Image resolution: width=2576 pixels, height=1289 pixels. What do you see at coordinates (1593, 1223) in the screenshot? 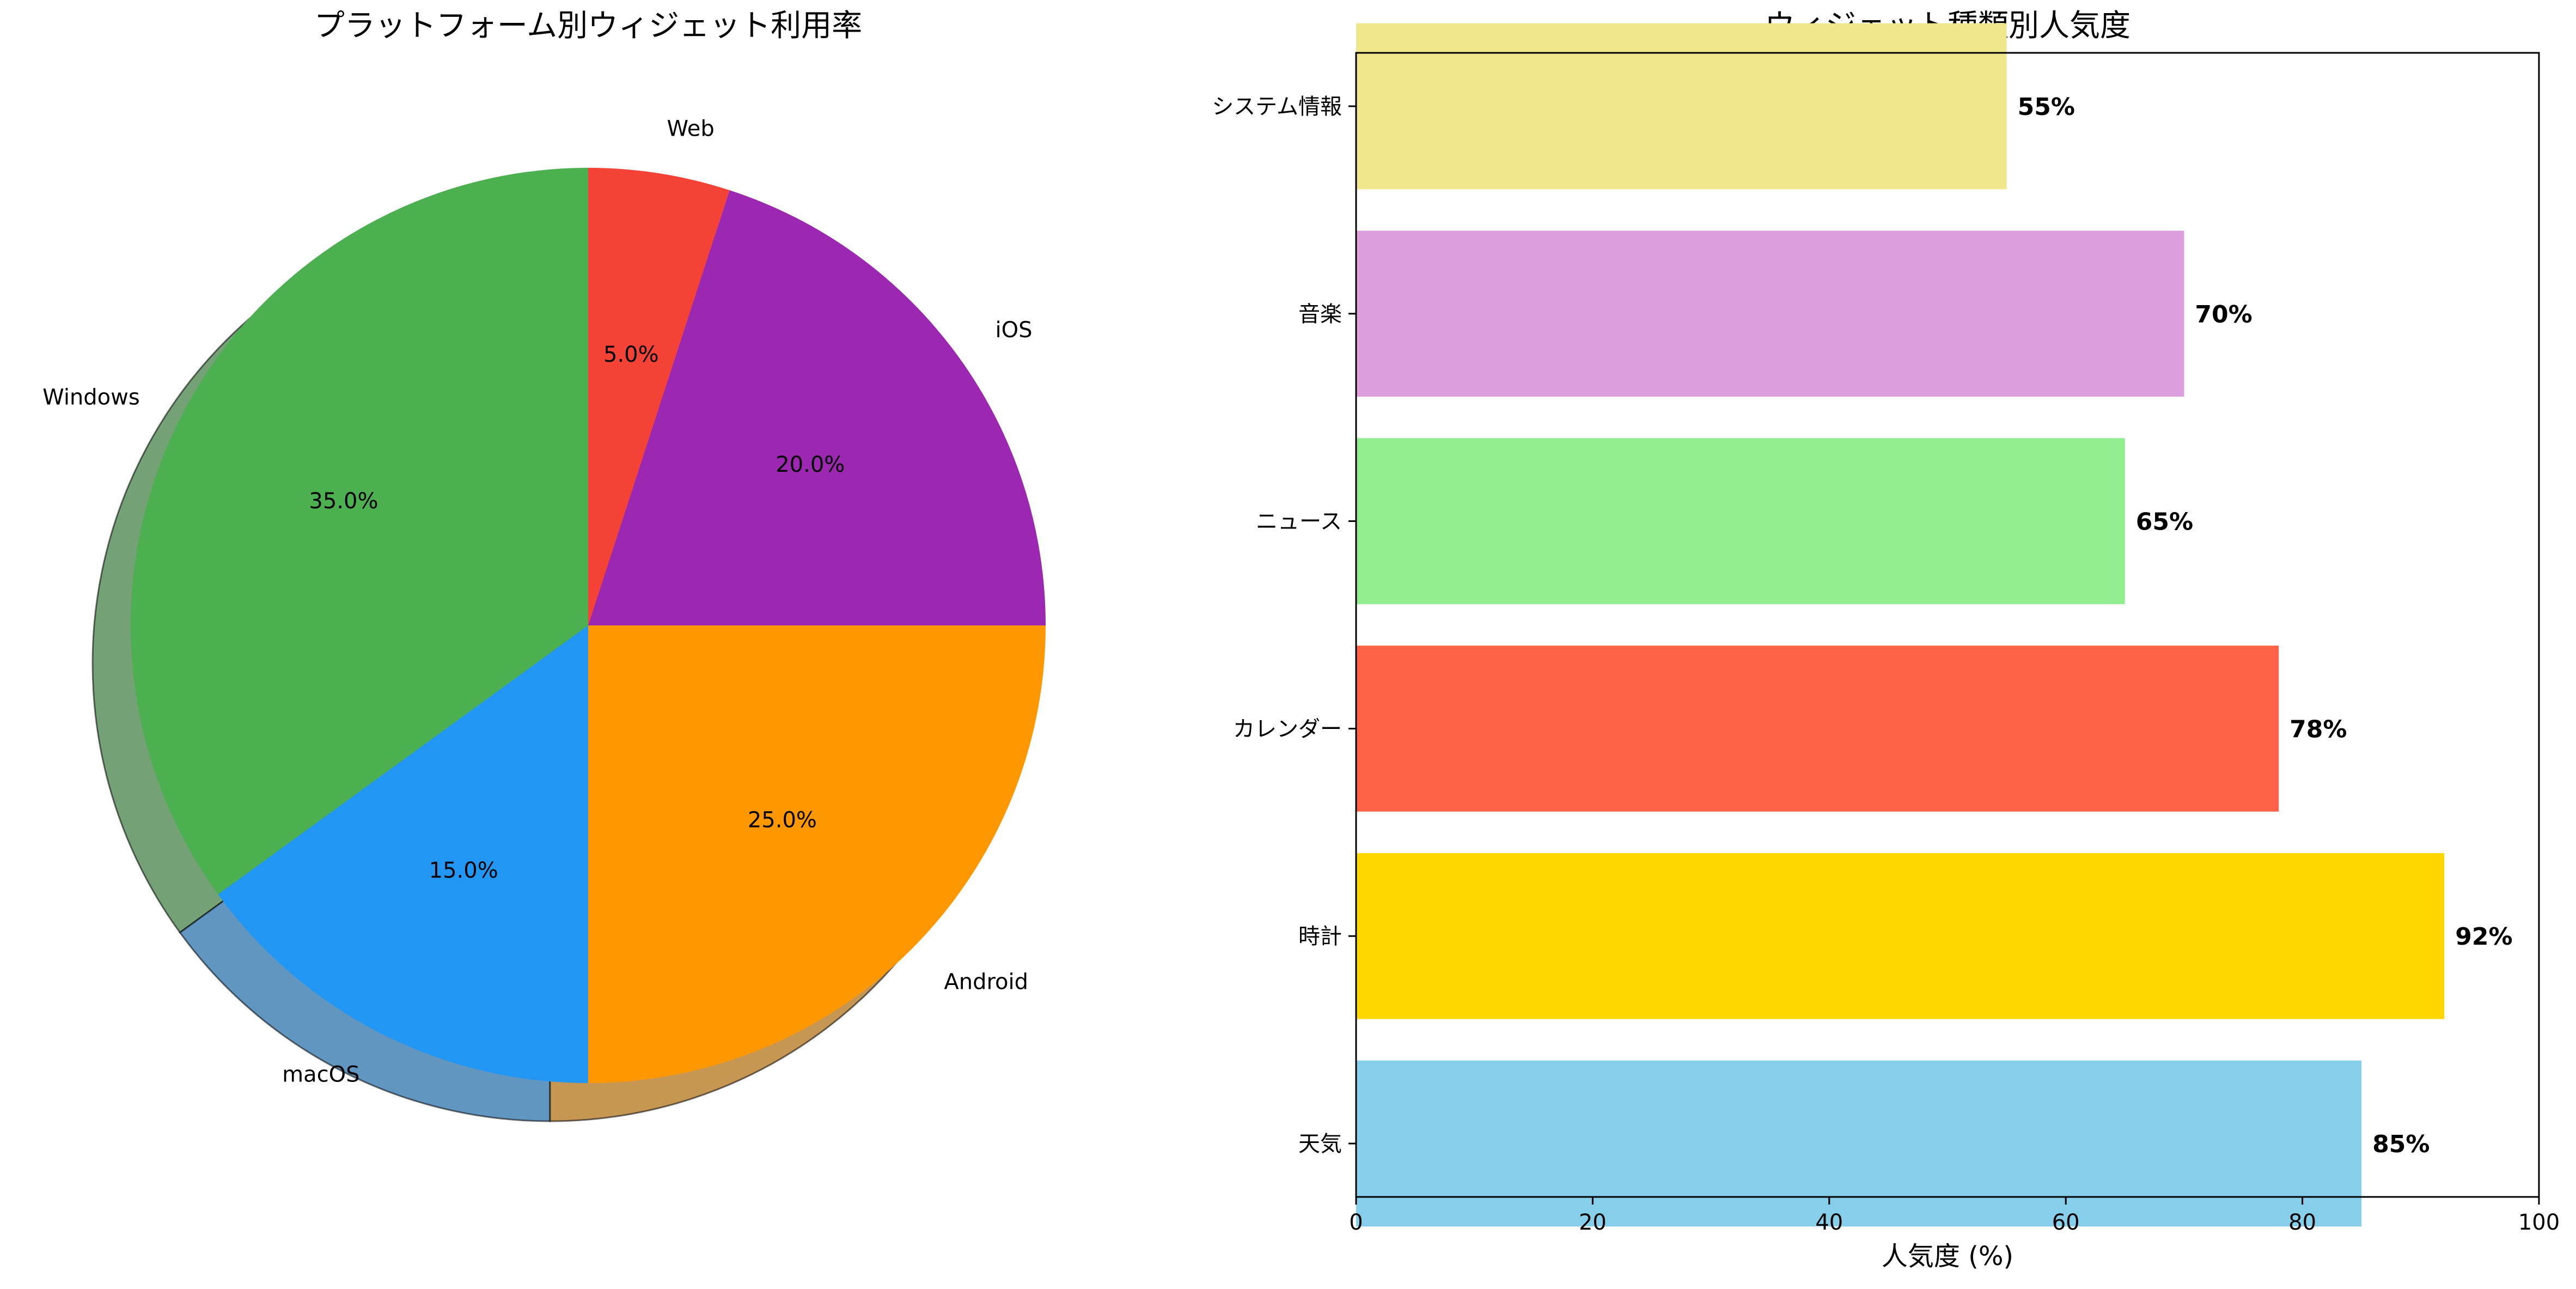
I see `x-tick-label-20: 20` at bounding box center [1593, 1223].